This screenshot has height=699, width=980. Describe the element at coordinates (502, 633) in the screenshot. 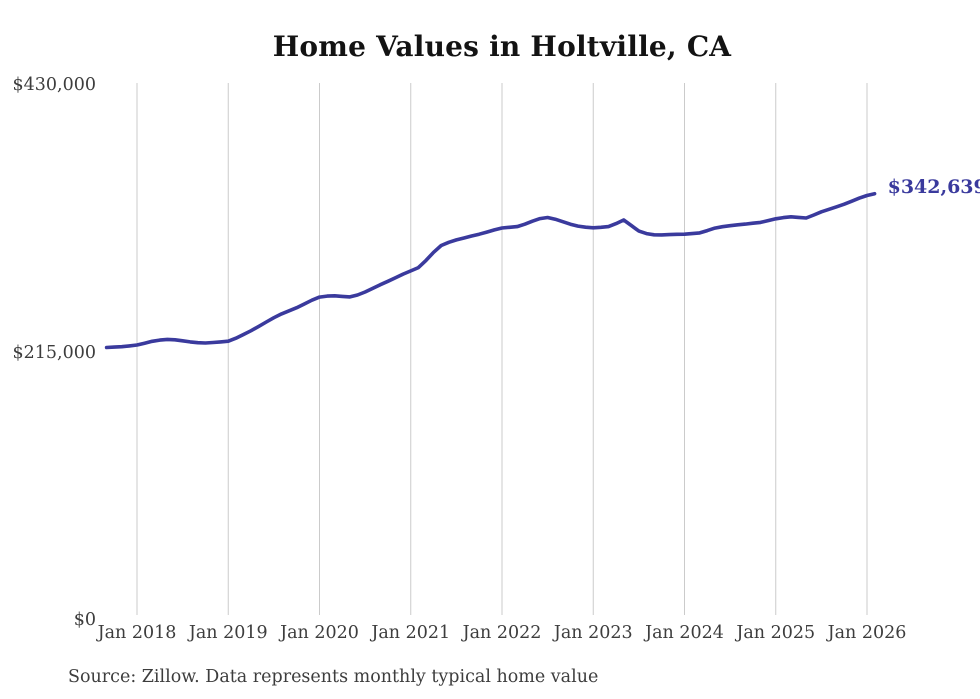

I see `x-tick-label: Jan 2022` at that location.